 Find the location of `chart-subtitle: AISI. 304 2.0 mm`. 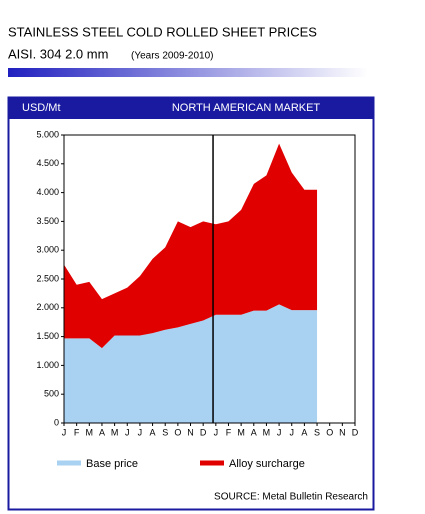

chart-subtitle: AISI. 304 2.0 mm is located at coordinates (58, 53).